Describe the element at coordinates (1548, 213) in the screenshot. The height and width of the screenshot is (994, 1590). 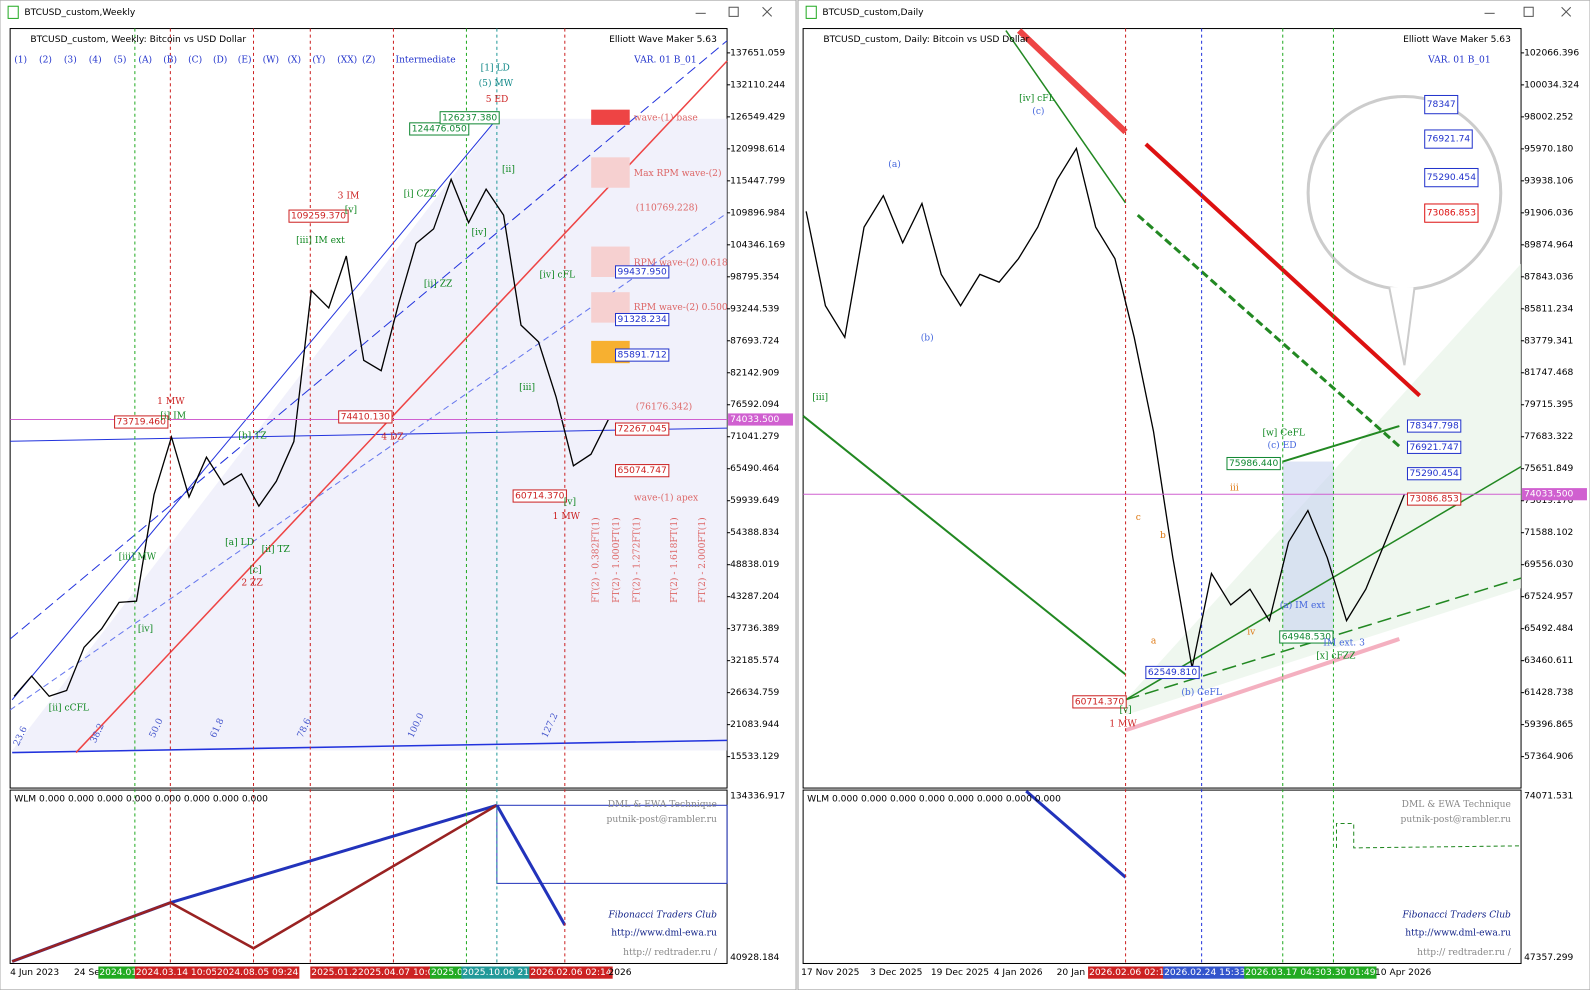
I see `y-tick-label: 91906.036` at that location.